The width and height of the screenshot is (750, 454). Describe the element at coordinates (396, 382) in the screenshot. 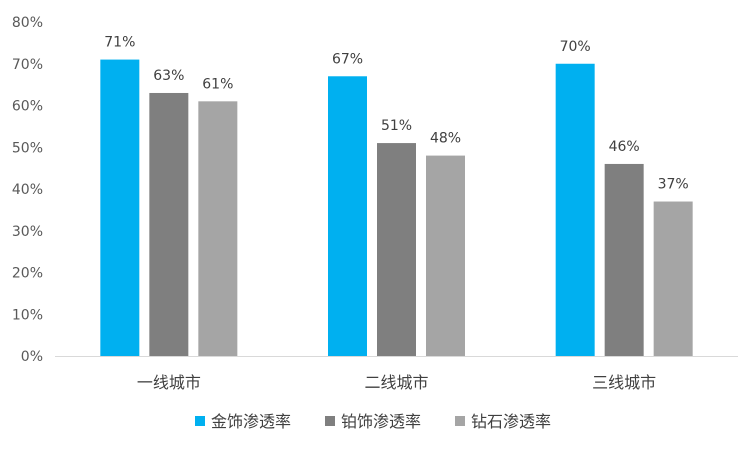

I see `x-tick-label: 二线城市` at that location.